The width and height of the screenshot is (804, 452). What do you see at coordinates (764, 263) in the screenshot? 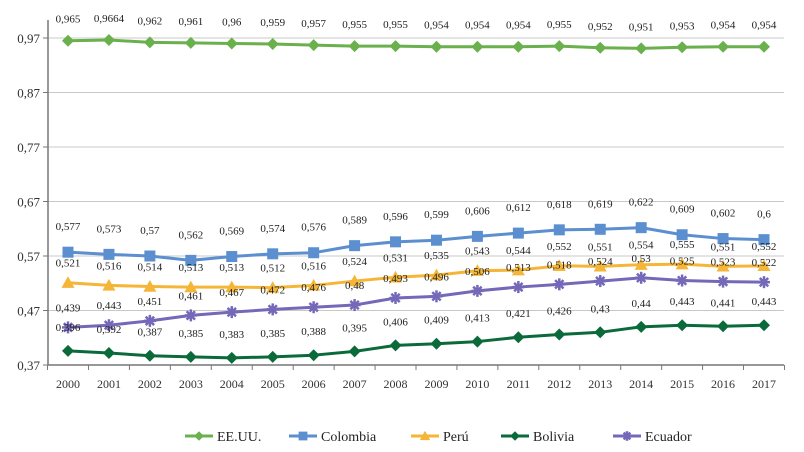
I see `data-label-ecuador: 0,522` at bounding box center [764, 263].